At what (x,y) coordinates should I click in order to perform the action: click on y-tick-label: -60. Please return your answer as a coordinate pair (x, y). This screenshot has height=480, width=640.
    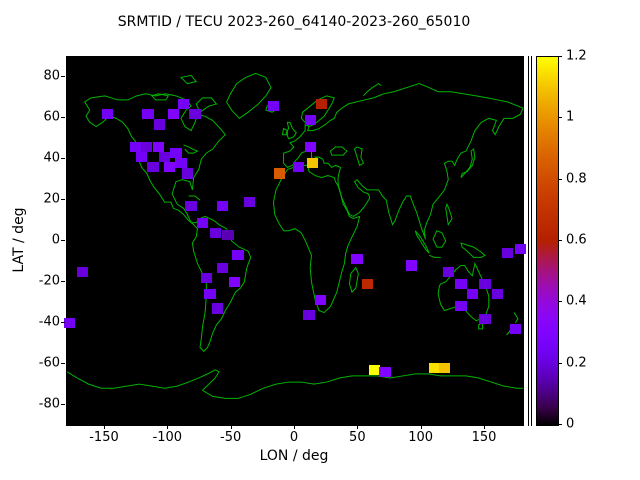
    Looking at the image, I should click on (49, 363).